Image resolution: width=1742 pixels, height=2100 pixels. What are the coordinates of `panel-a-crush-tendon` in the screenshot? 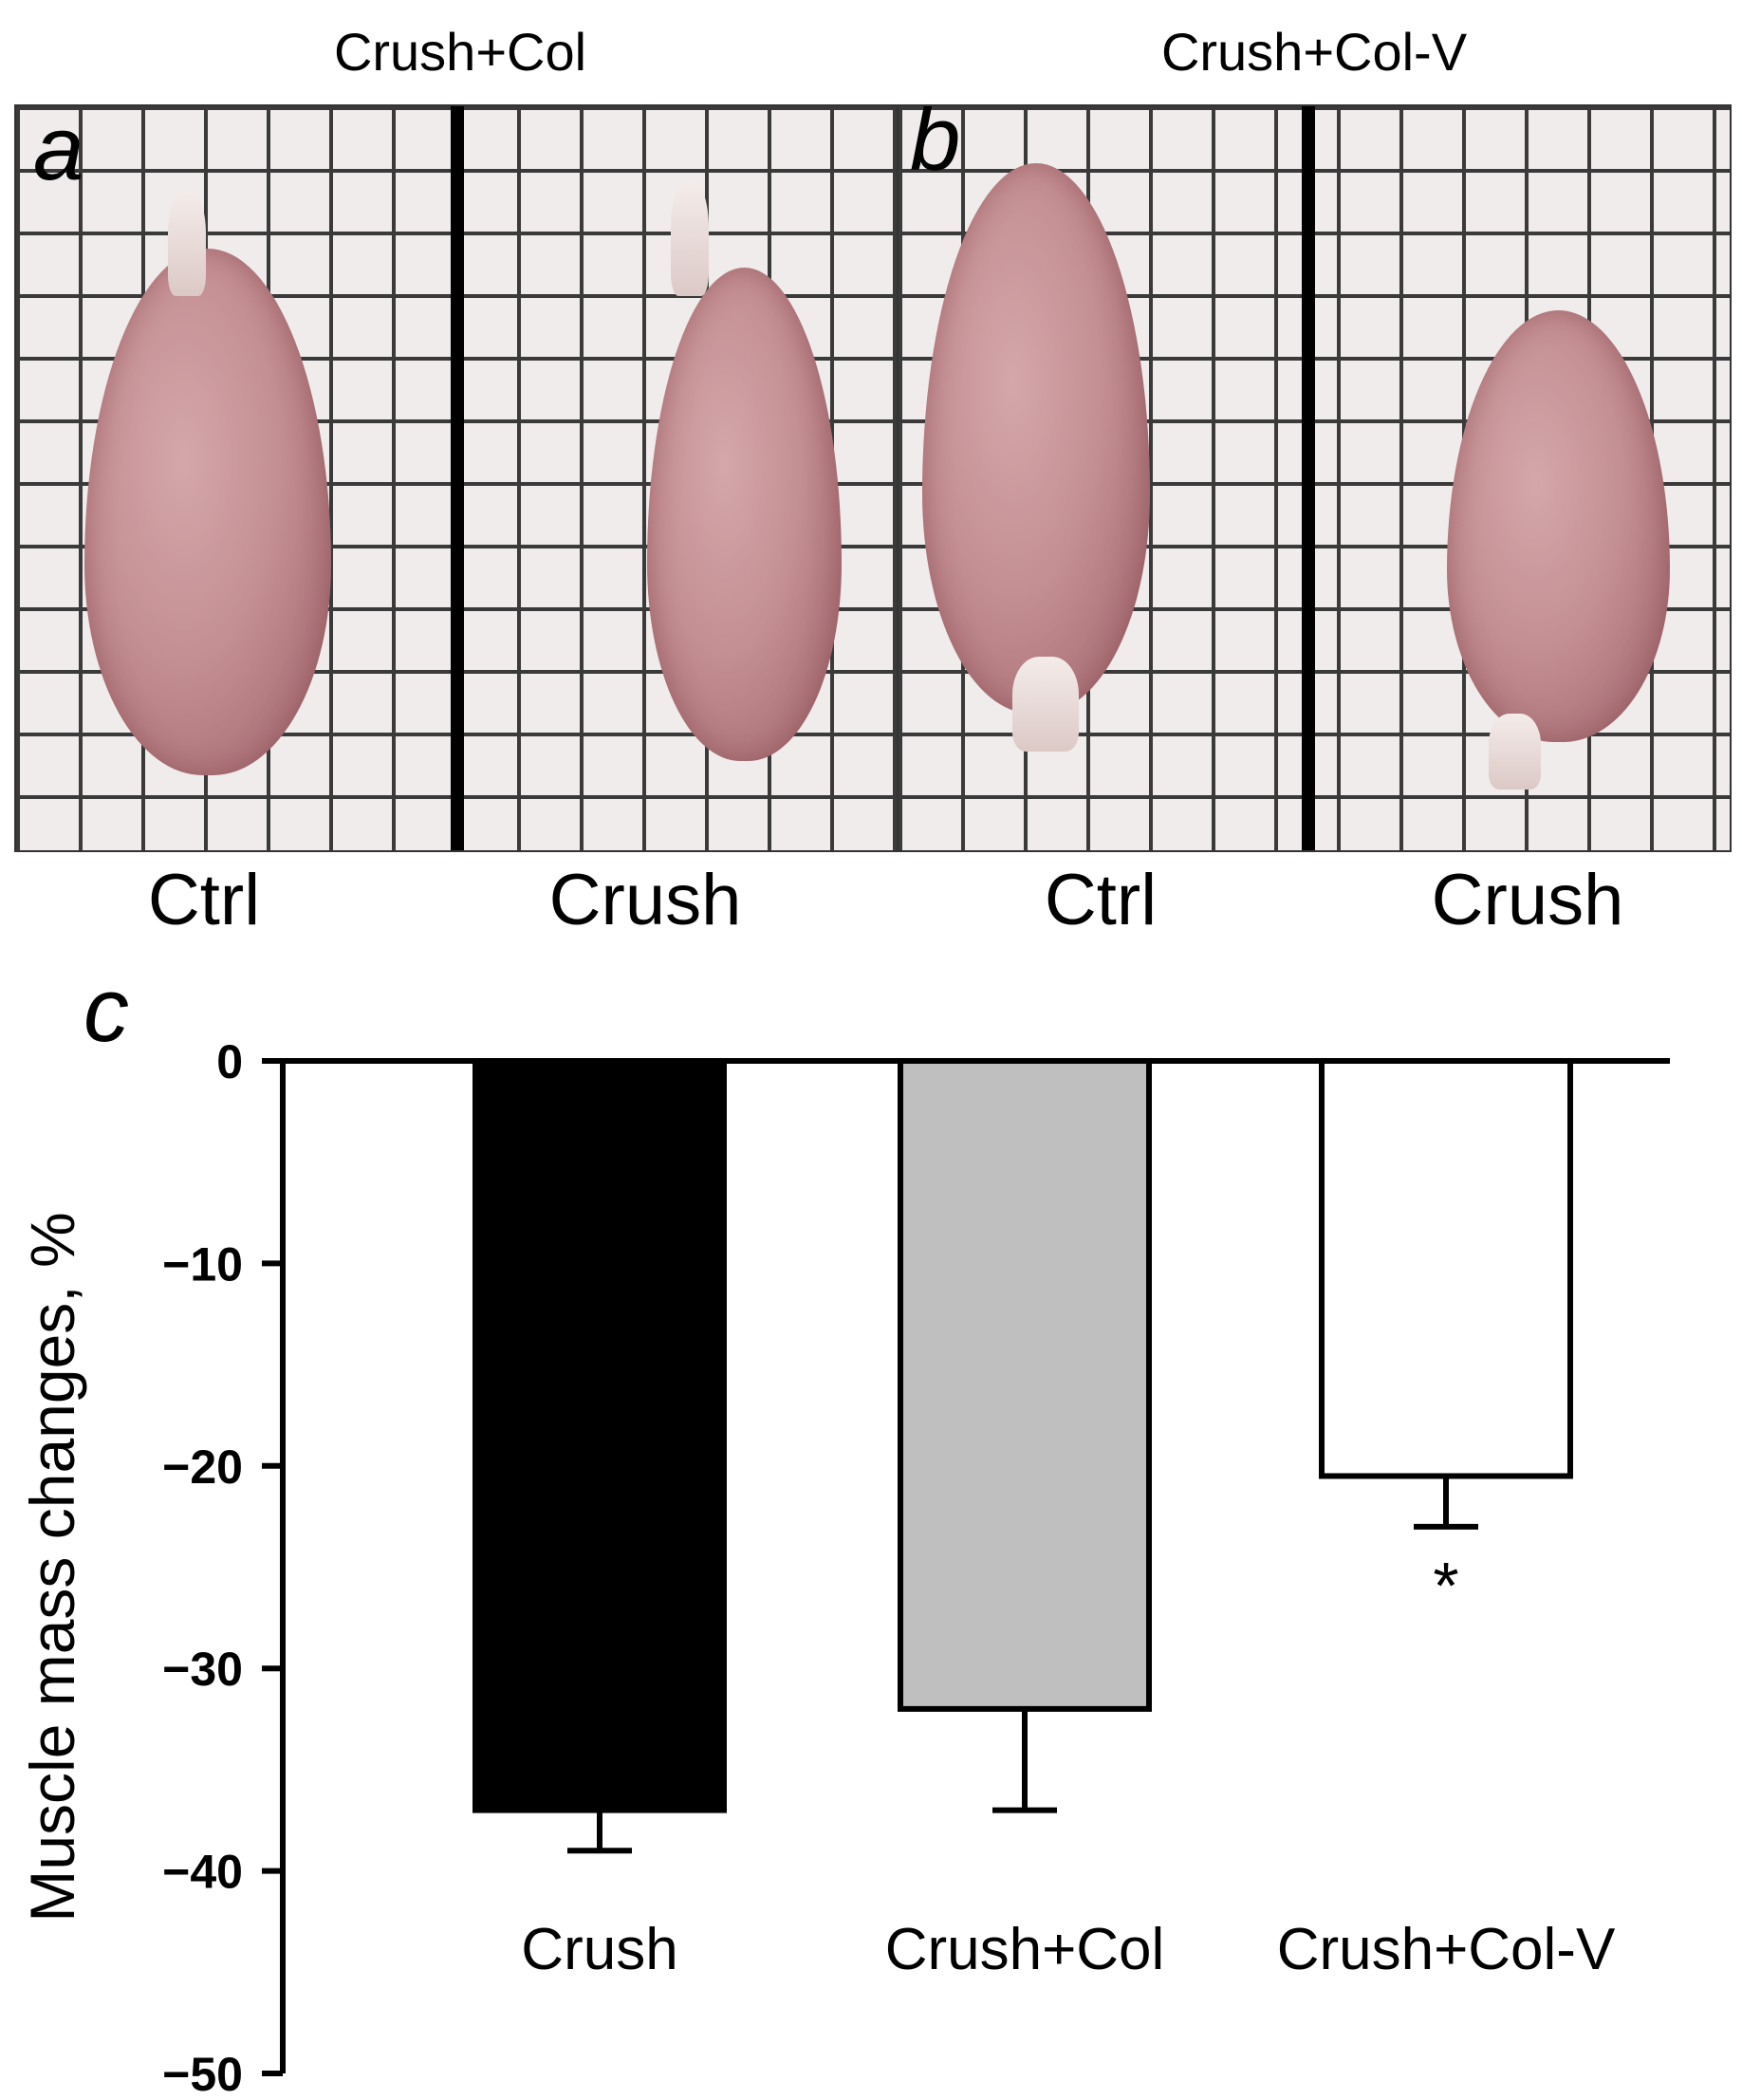 It's located at (690, 239).